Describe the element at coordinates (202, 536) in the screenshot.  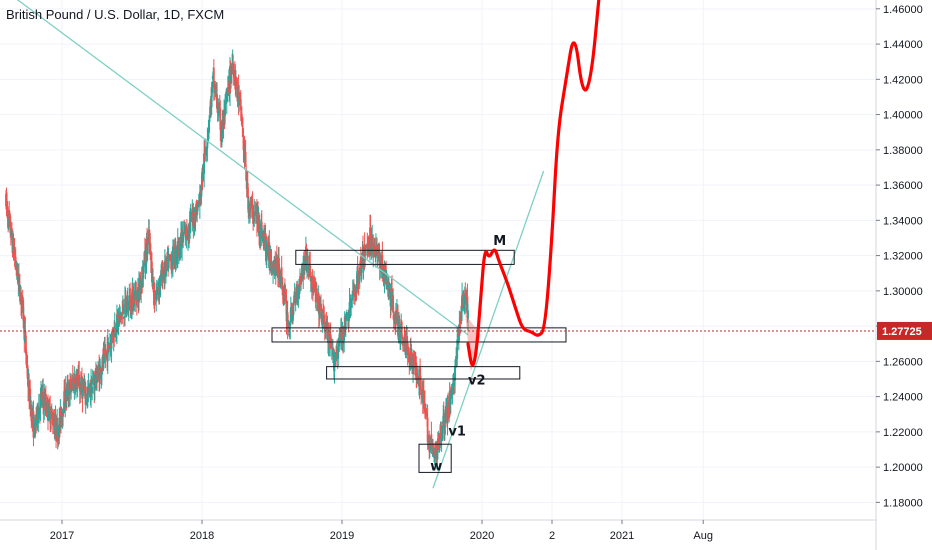
I see `x-tick-label: 2018` at that location.